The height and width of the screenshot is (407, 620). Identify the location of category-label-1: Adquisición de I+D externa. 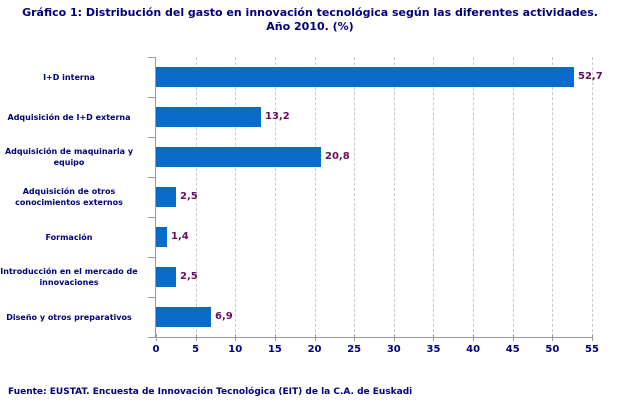
(71, 117).